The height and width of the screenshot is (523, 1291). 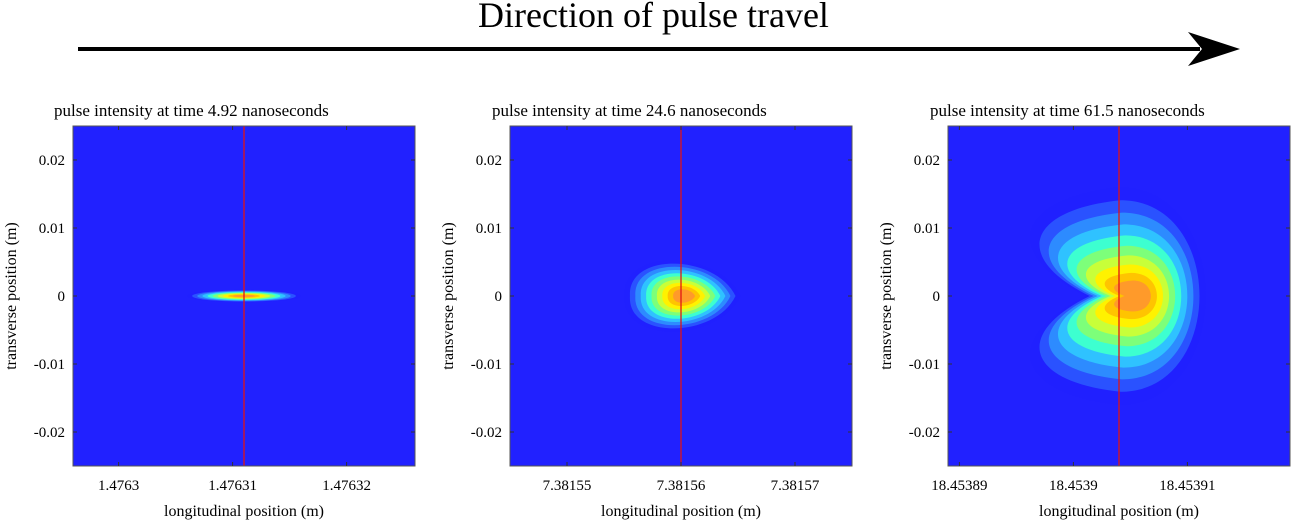 I want to click on x-tick-label: 7.38156, so click(x=681, y=486).